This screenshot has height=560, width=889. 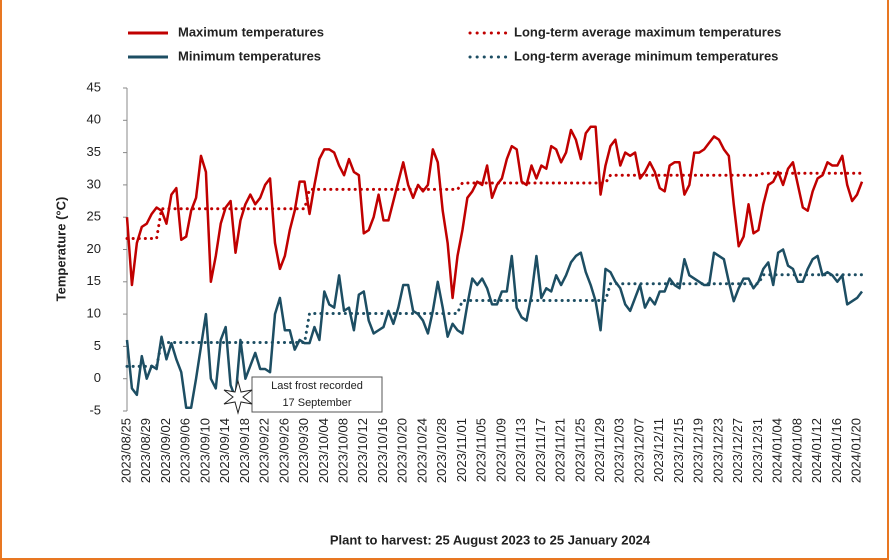 I want to click on annotation: Last frost recorded 17 September, so click(x=303, y=395).